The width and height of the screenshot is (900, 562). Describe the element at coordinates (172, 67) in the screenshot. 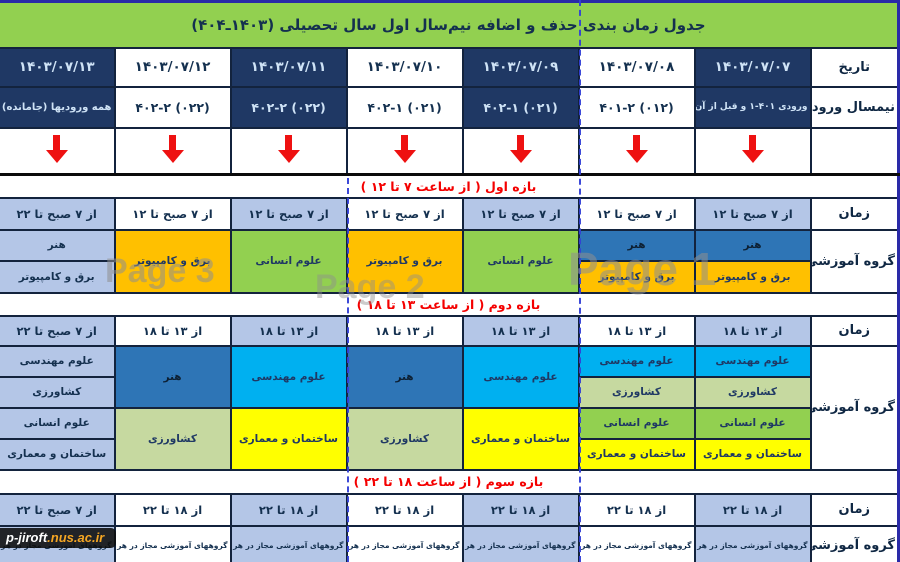

I see `date-cell: ۱۴۰۳/۰۷/۱۲` at that location.